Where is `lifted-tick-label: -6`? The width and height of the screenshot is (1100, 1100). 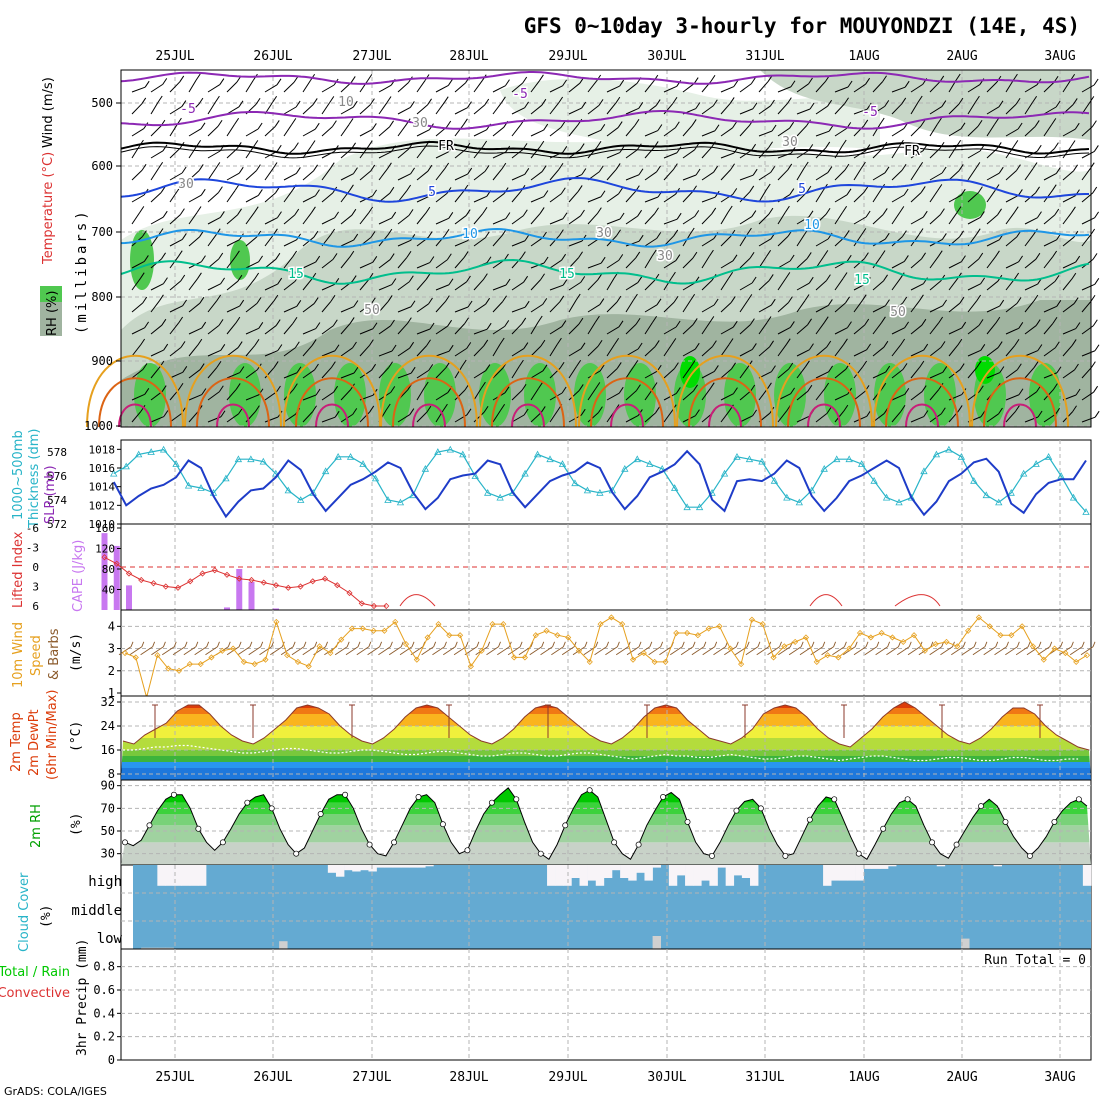 lifted-tick-label: -6 is located at coordinates (32, 528).